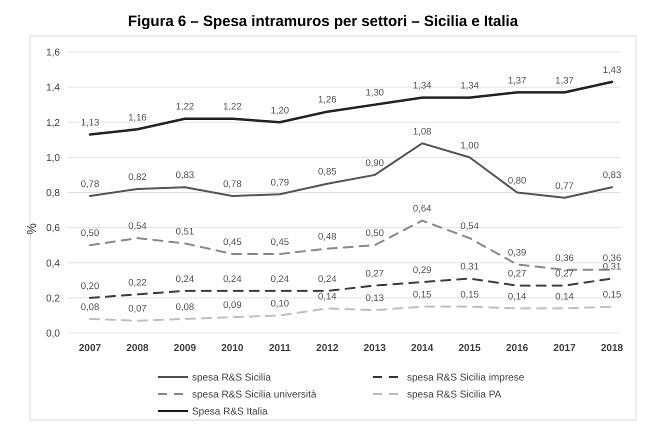 The image size is (646, 429). I want to click on x-tick-label: 2007, so click(90, 348).